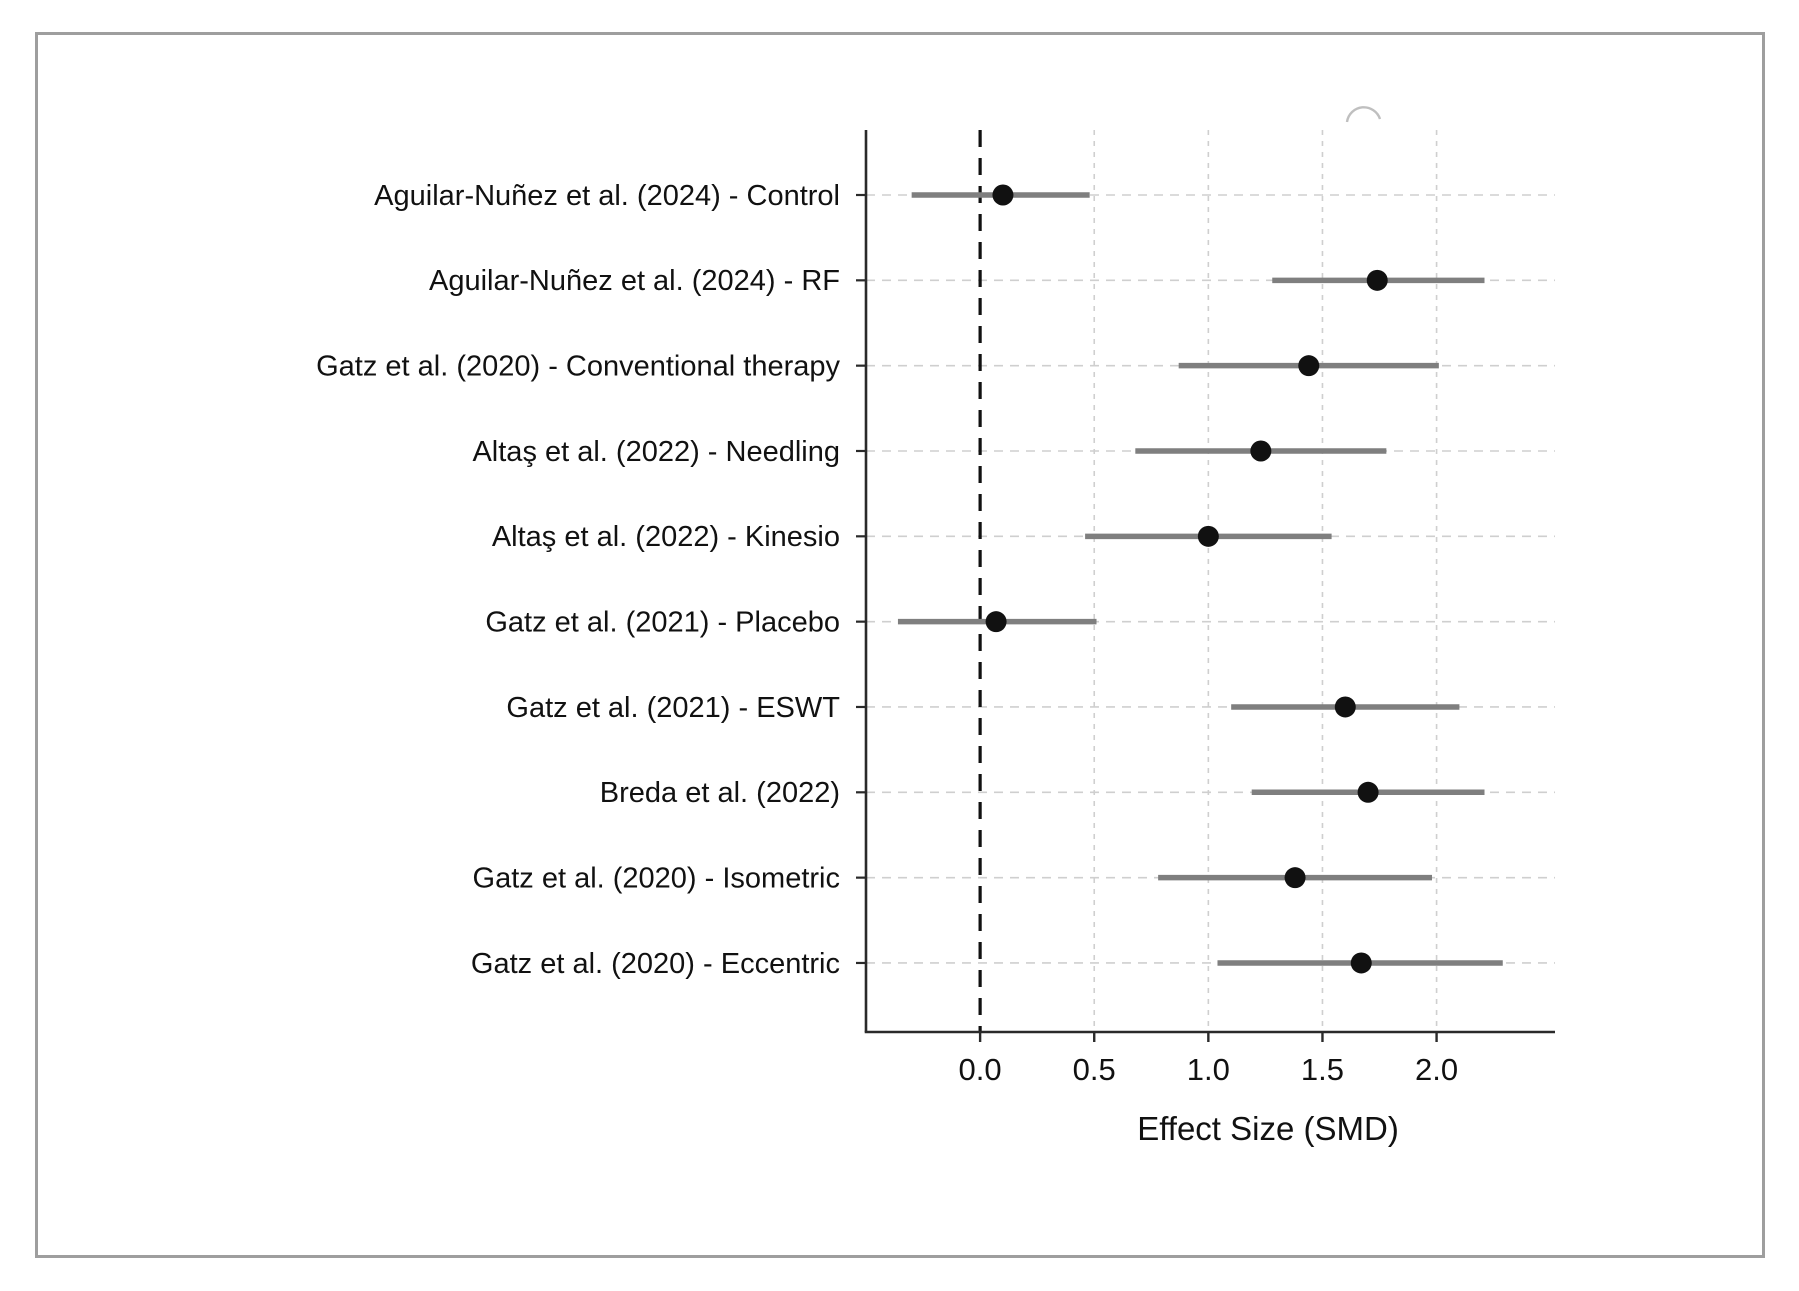 This screenshot has height=1291, width=1799. Describe the element at coordinates (1208, 1069) in the screenshot. I see `x-tick-label: 1.0` at that location.